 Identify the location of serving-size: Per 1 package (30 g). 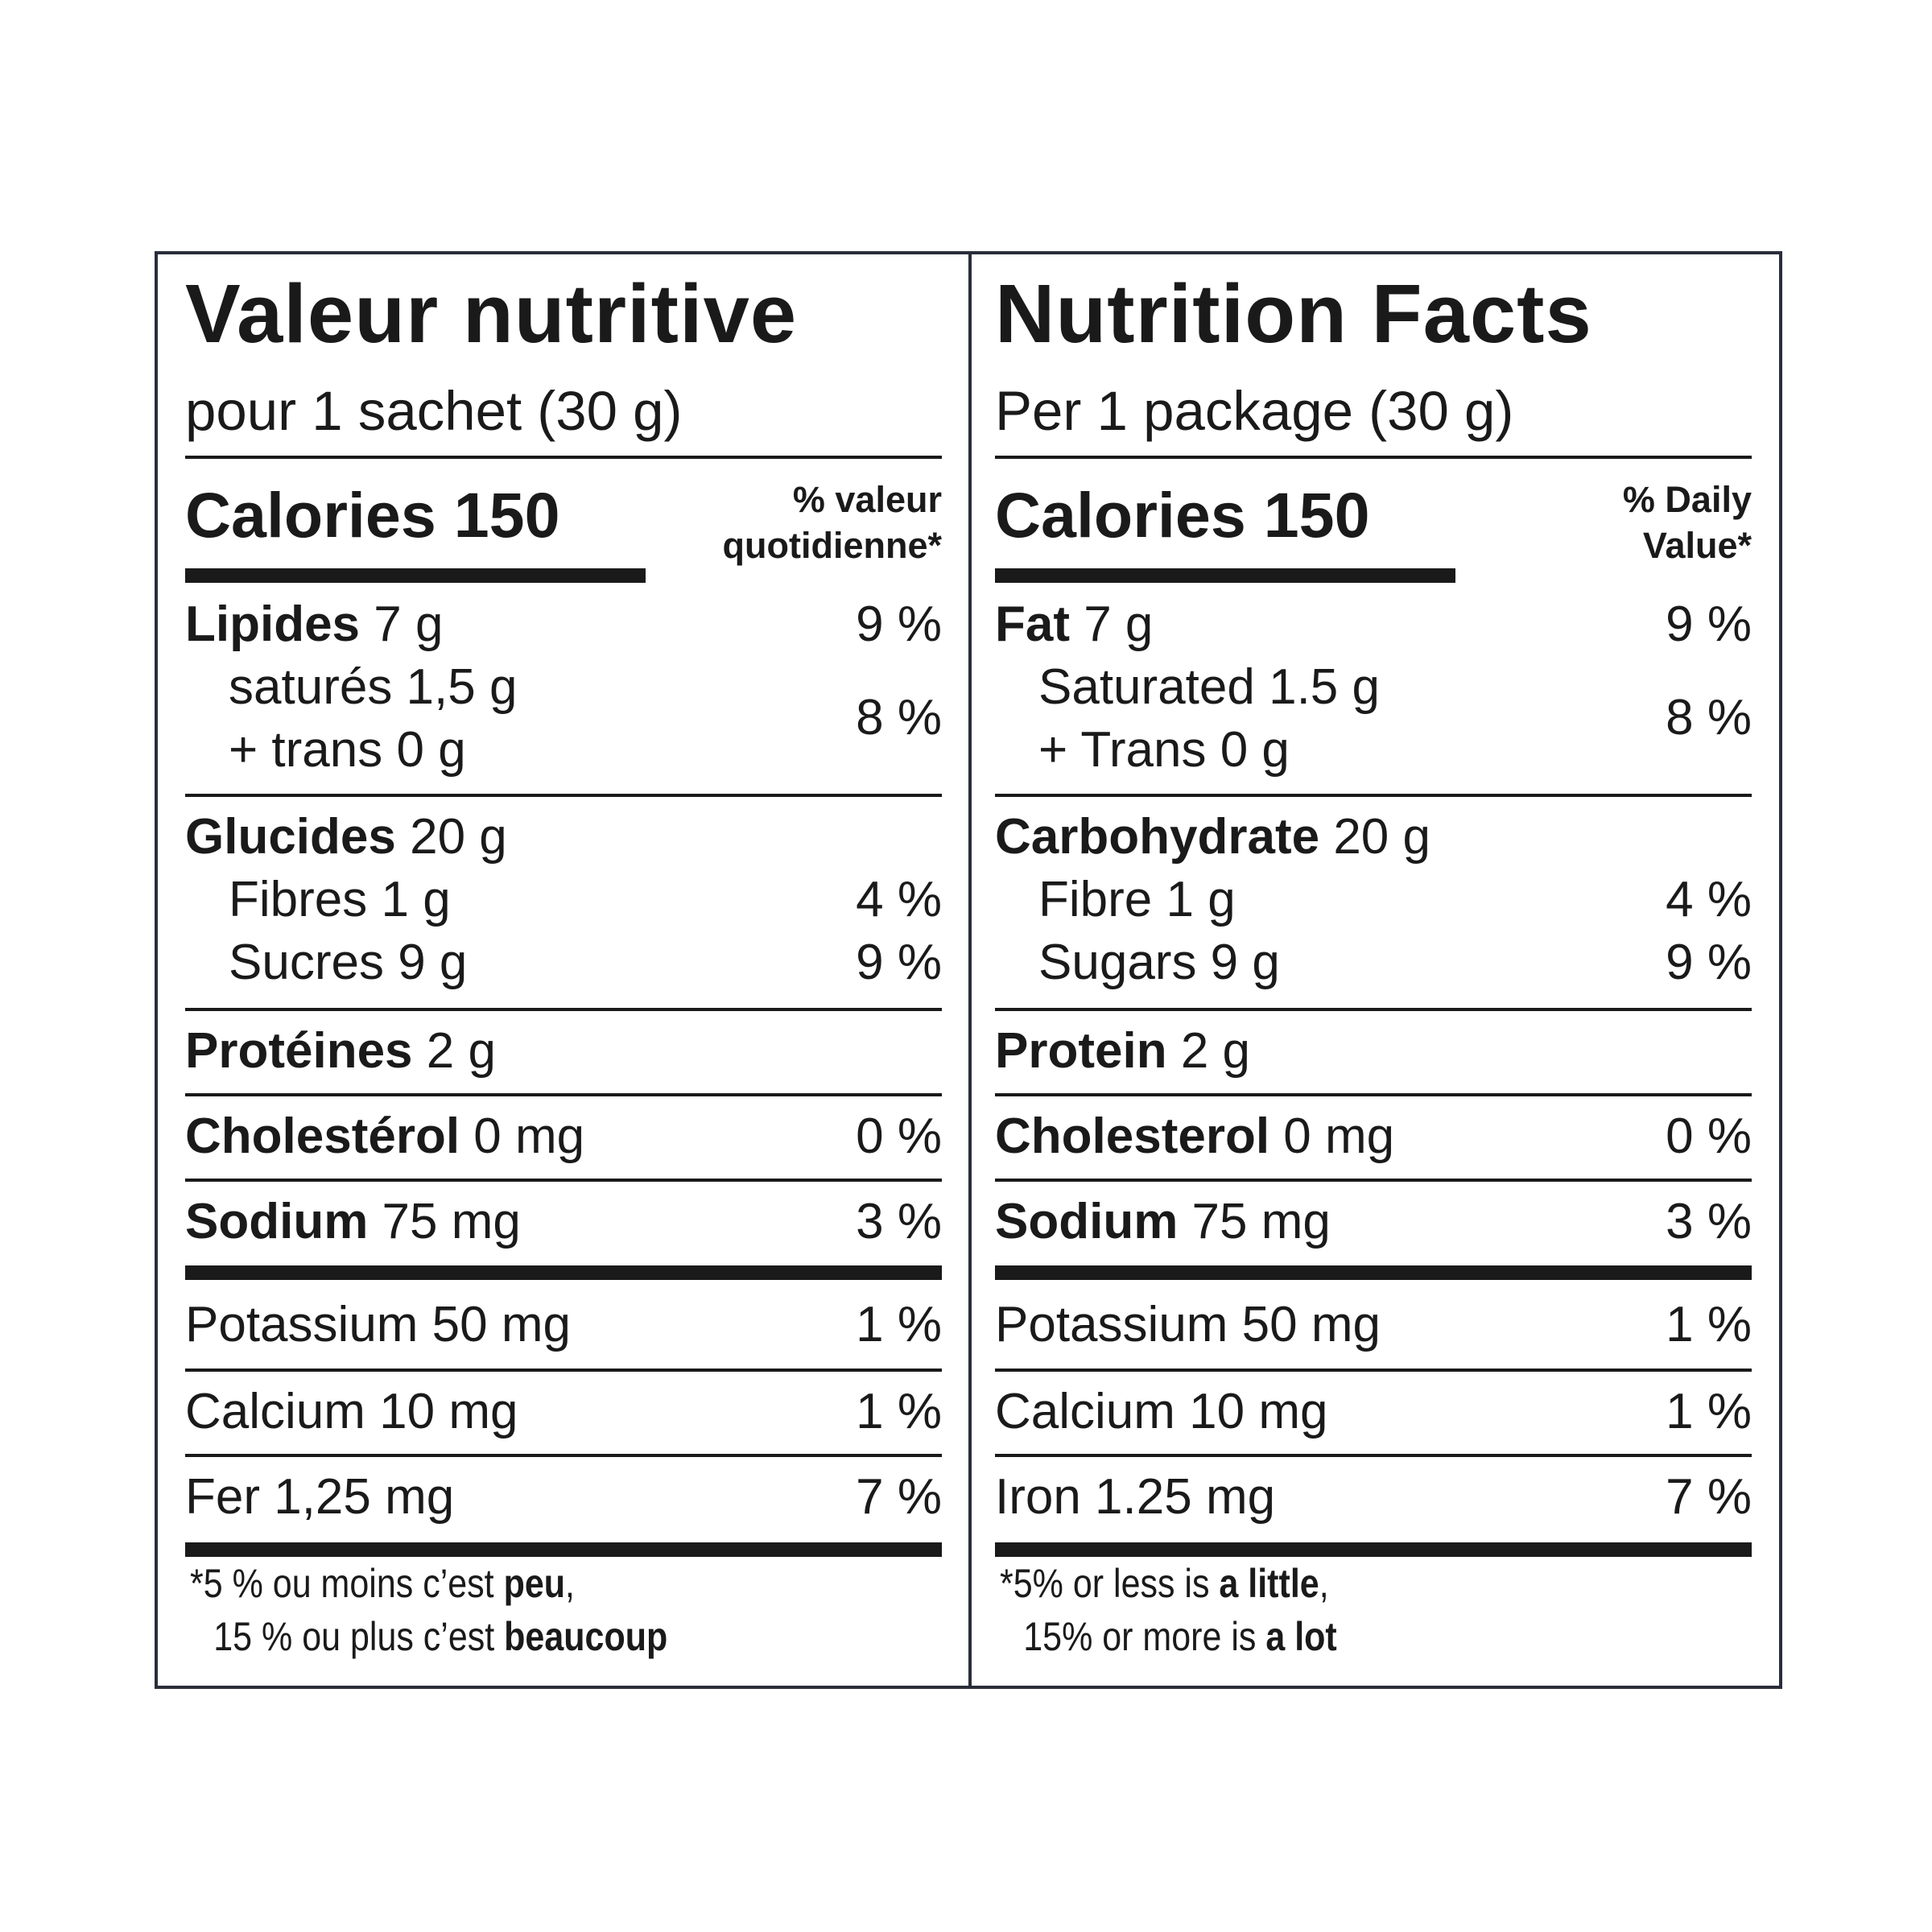
(1254, 411).